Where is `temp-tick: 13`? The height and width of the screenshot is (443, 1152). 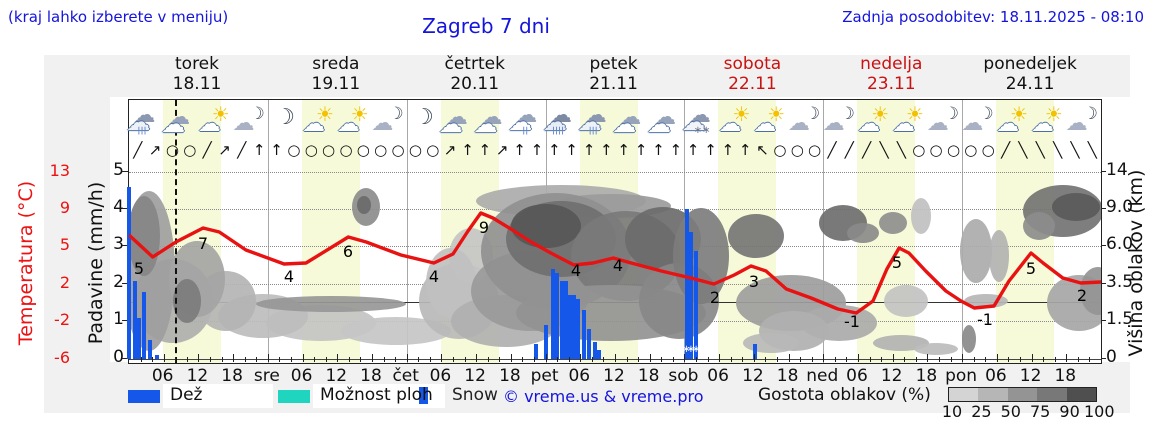 temp-tick: 13 is located at coordinates (59, 170).